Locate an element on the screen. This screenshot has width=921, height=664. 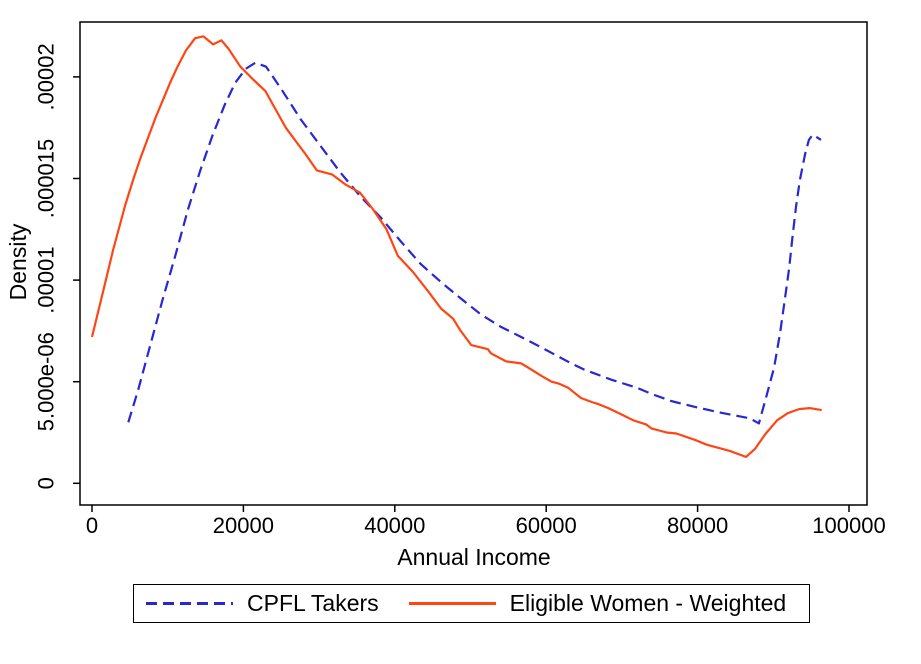
legend-item-cpfl-takers: CPFL Takers is located at coordinates (262, 603).